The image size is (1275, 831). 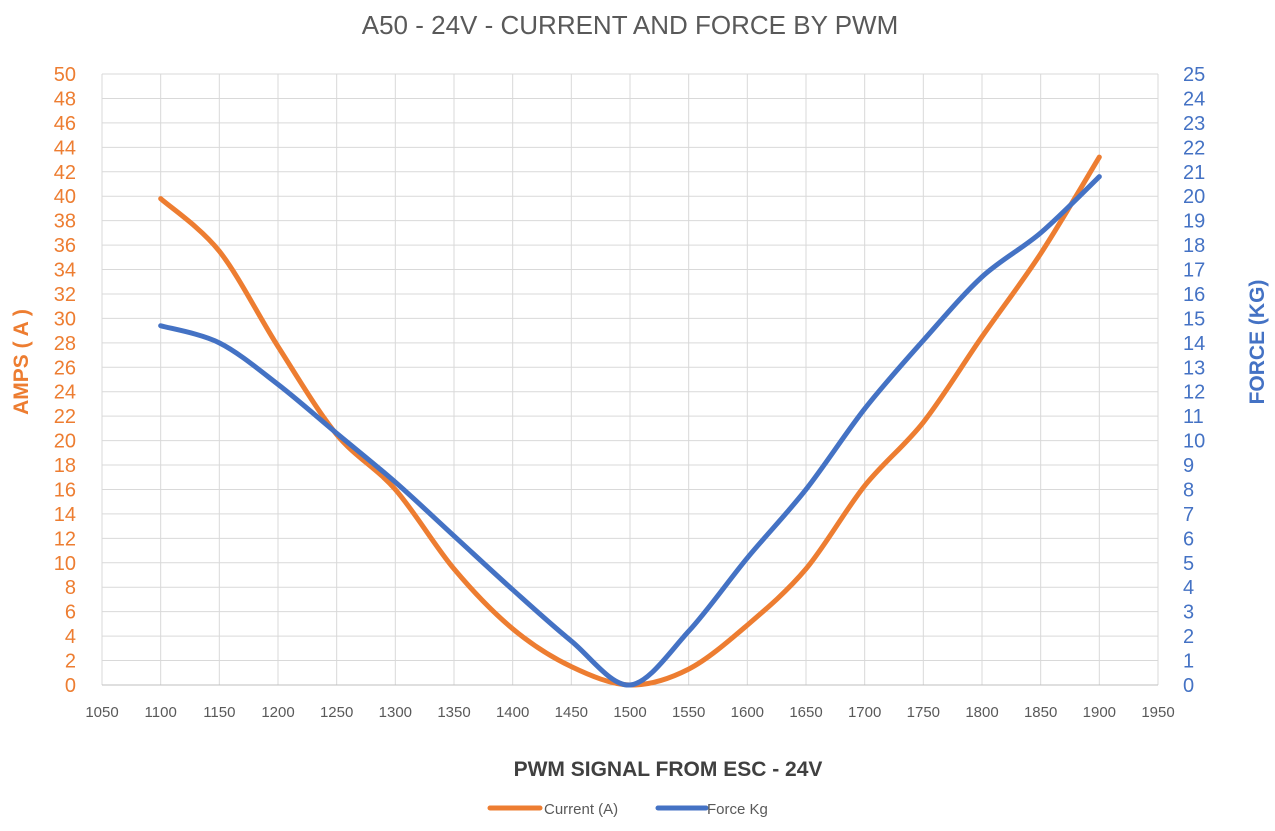 I want to click on y-tick-label-right: 23, so click(x=1194, y=124).